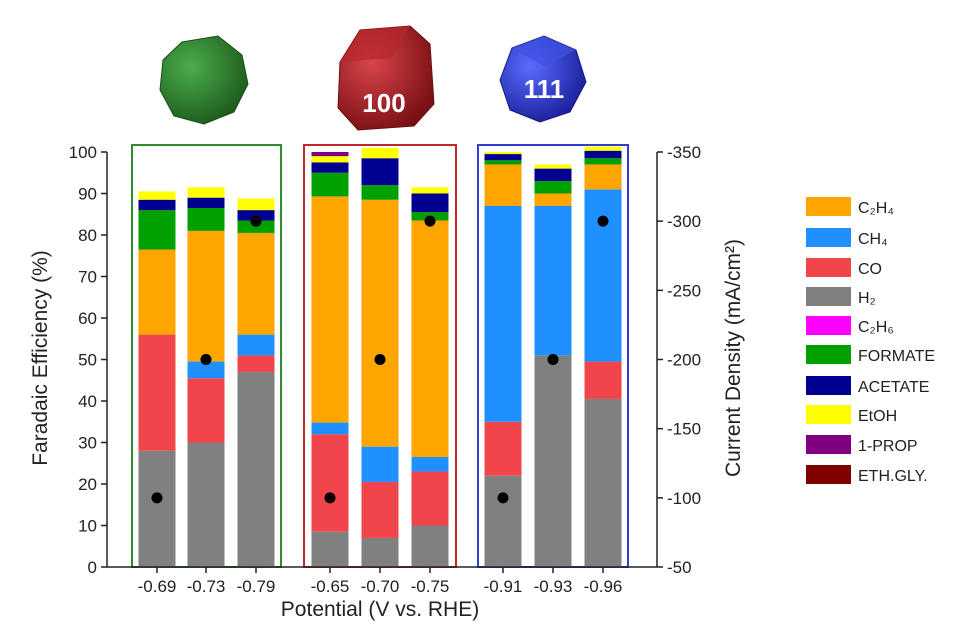 The width and height of the screenshot is (964, 625). What do you see at coordinates (684, 498) in the screenshot?
I see `y2-tick-label: -100` at bounding box center [684, 498].